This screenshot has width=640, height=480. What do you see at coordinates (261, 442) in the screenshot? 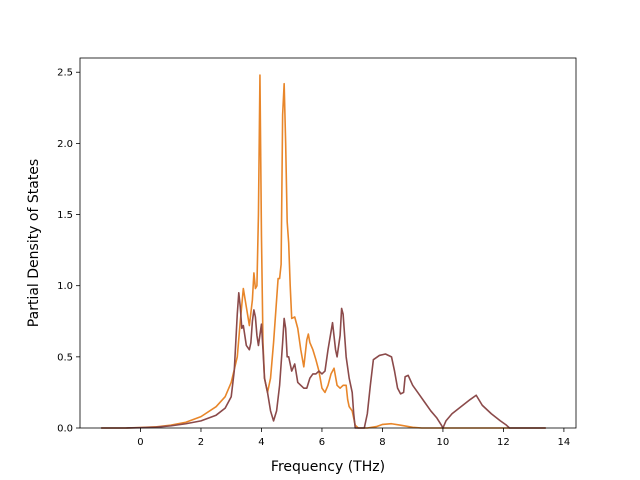
I see `x-tick-label: 4` at bounding box center [261, 442].